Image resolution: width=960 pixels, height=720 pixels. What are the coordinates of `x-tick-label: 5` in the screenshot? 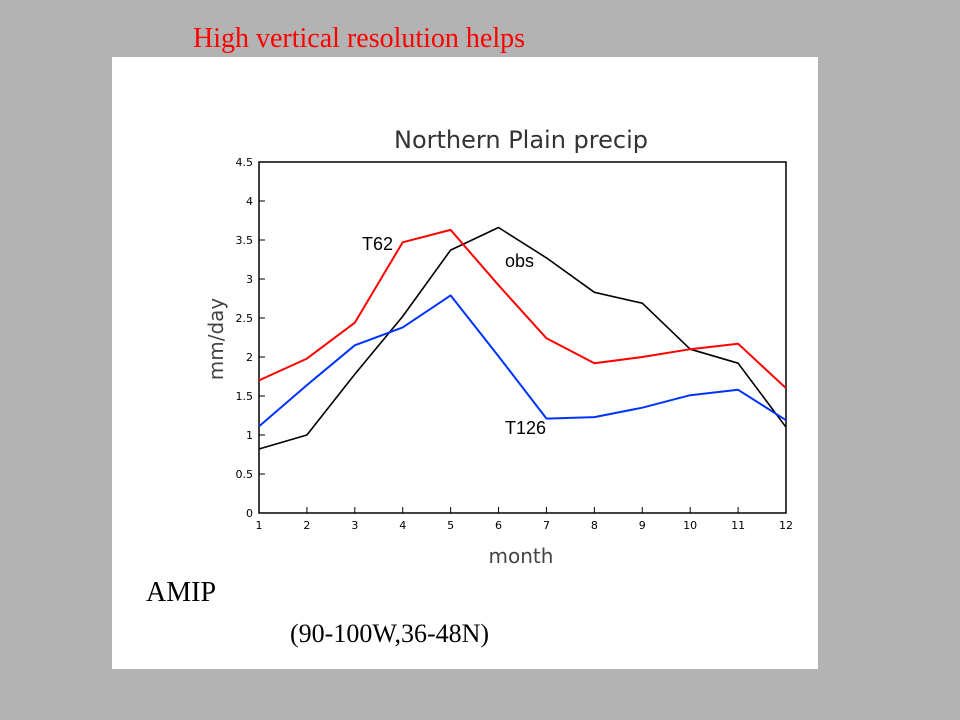 It's located at (450, 525).